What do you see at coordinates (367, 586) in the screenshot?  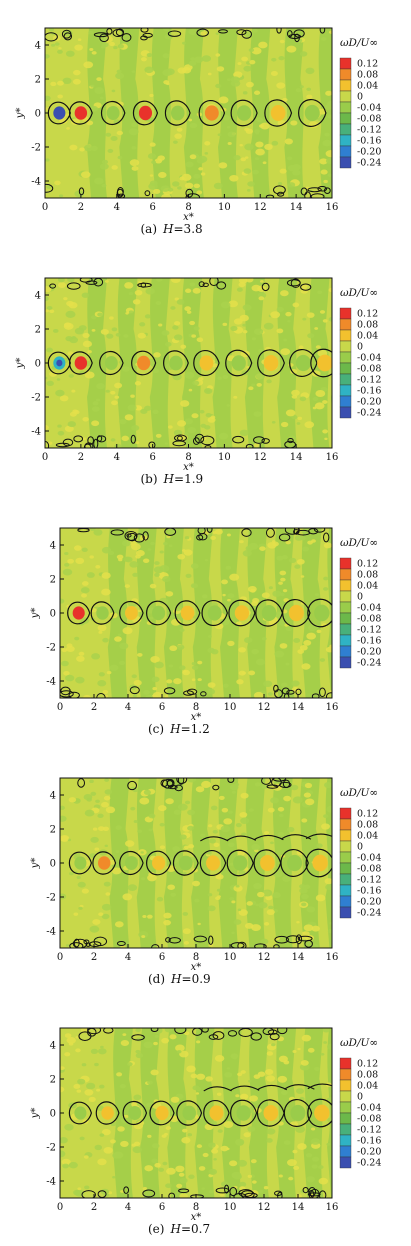 I see `colorbar-label: 0.04` at bounding box center [367, 586].